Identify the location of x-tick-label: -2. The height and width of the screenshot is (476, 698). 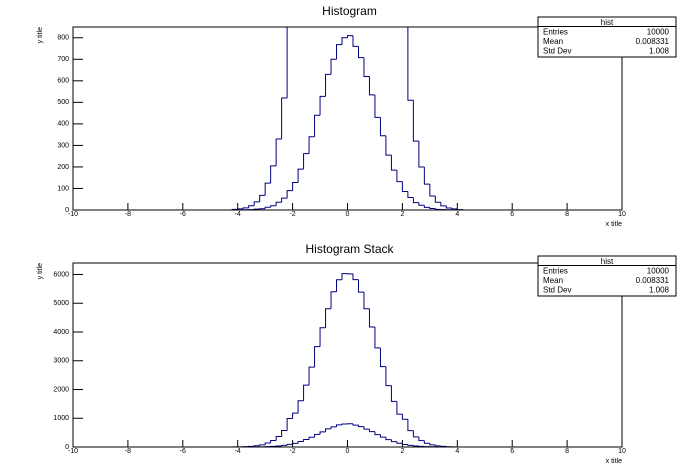
(292, 451).